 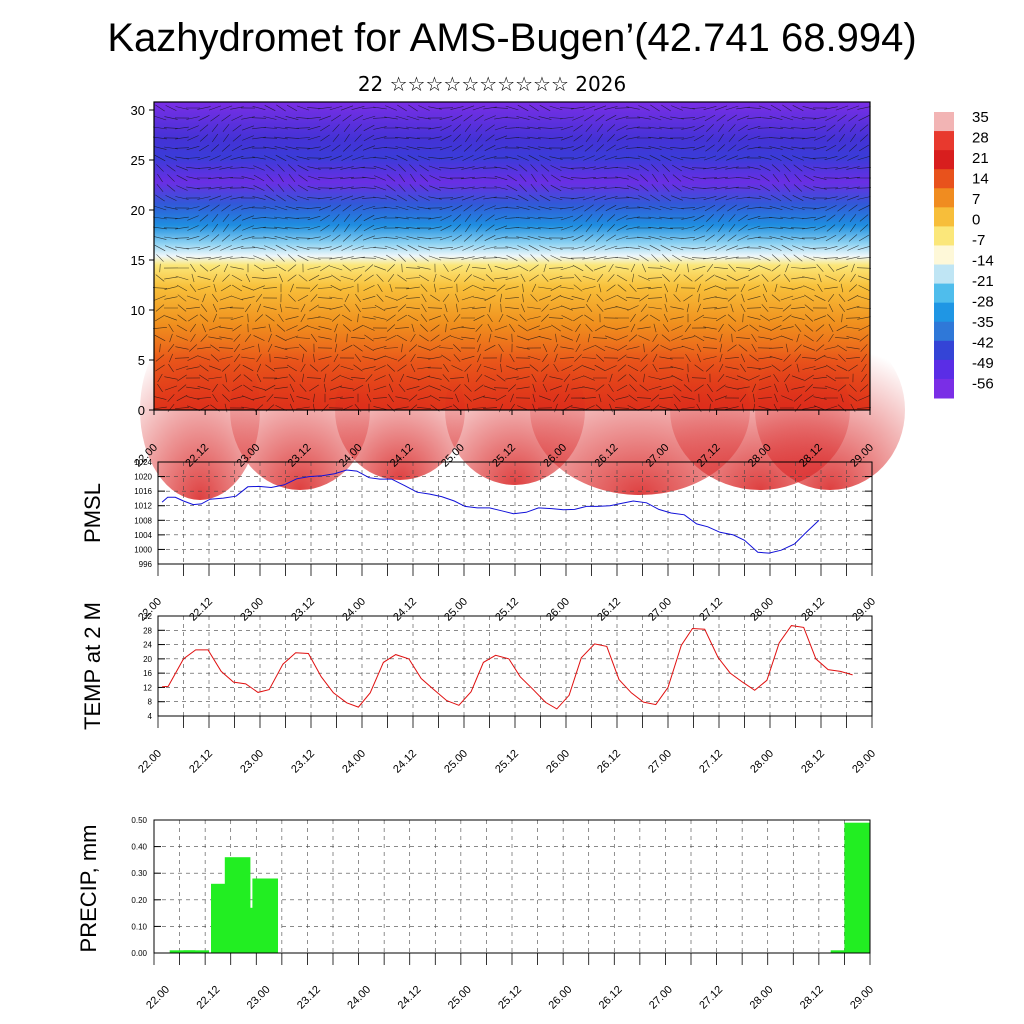 I want to click on colorbar-label: -21, so click(x=983, y=281).